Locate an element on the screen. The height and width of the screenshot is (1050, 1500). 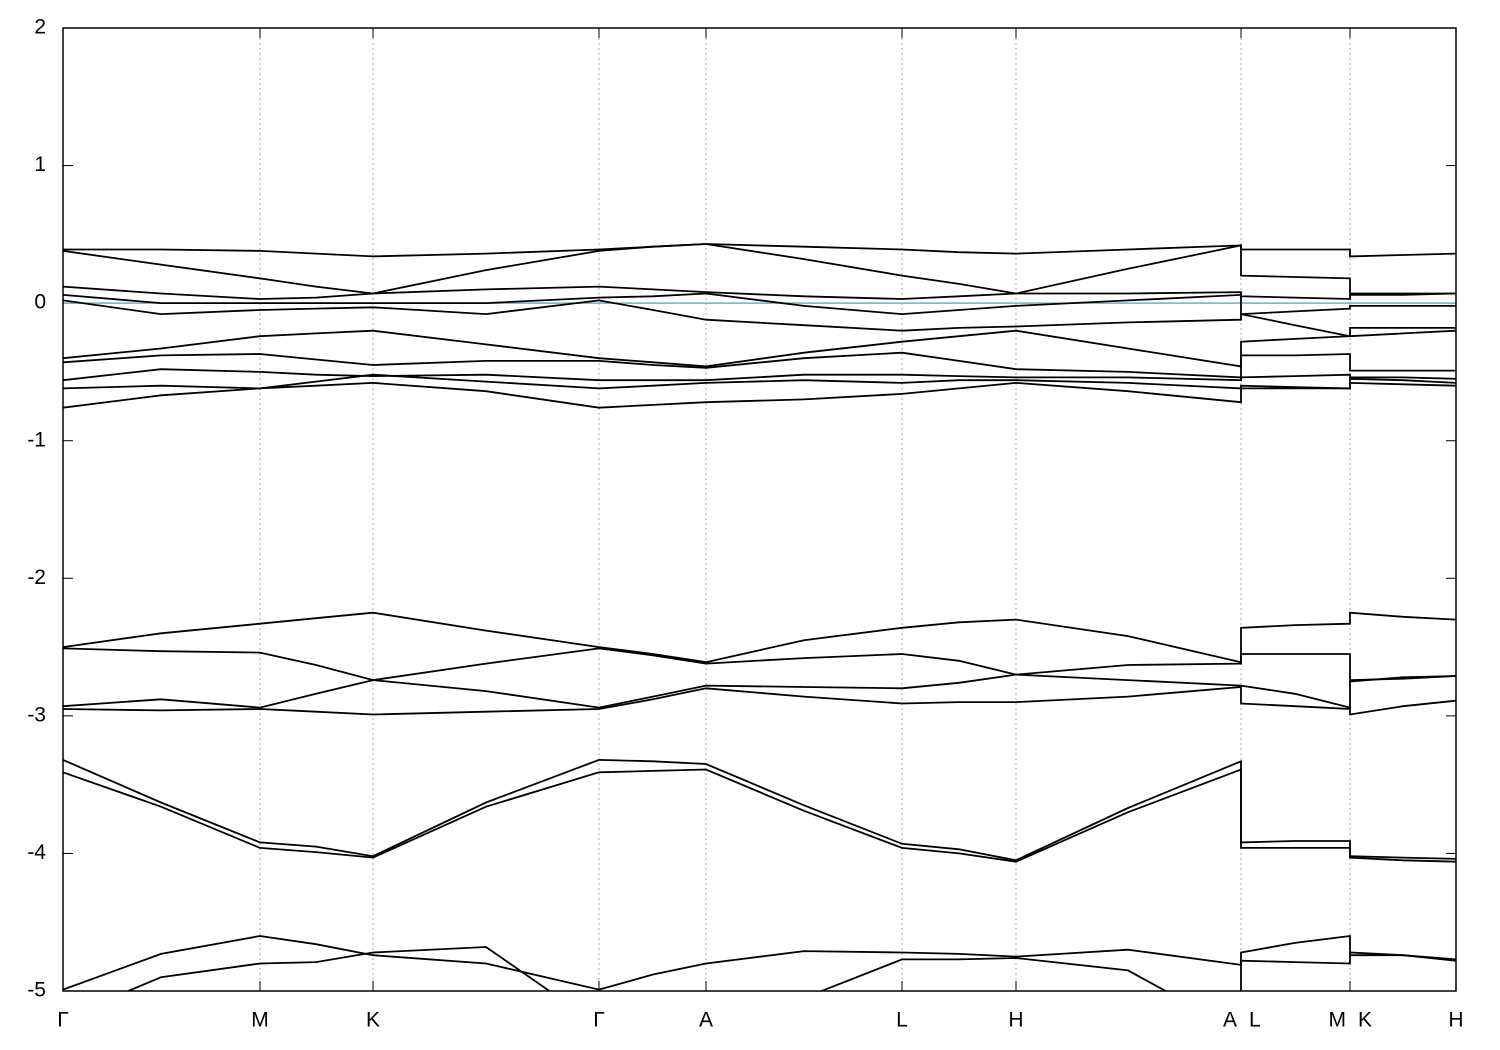
y-tick-label: -1 is located at coordinates (36, 439).